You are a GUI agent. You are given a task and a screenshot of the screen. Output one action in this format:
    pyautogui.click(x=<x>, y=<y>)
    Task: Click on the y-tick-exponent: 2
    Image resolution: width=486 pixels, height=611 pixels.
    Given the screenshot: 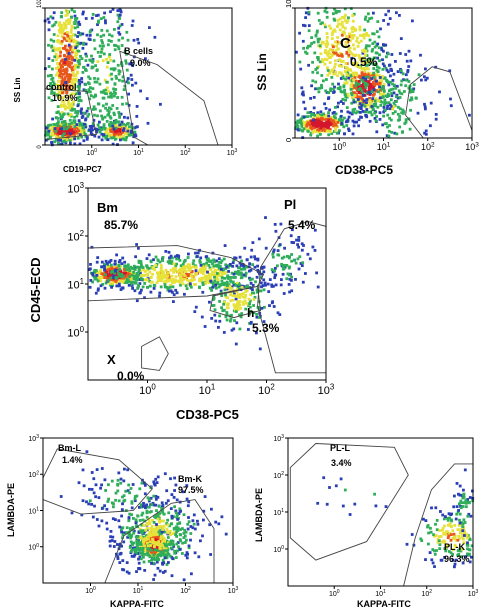 What is the action you would take?
    pyautogui.click(x=37, y=473)
    